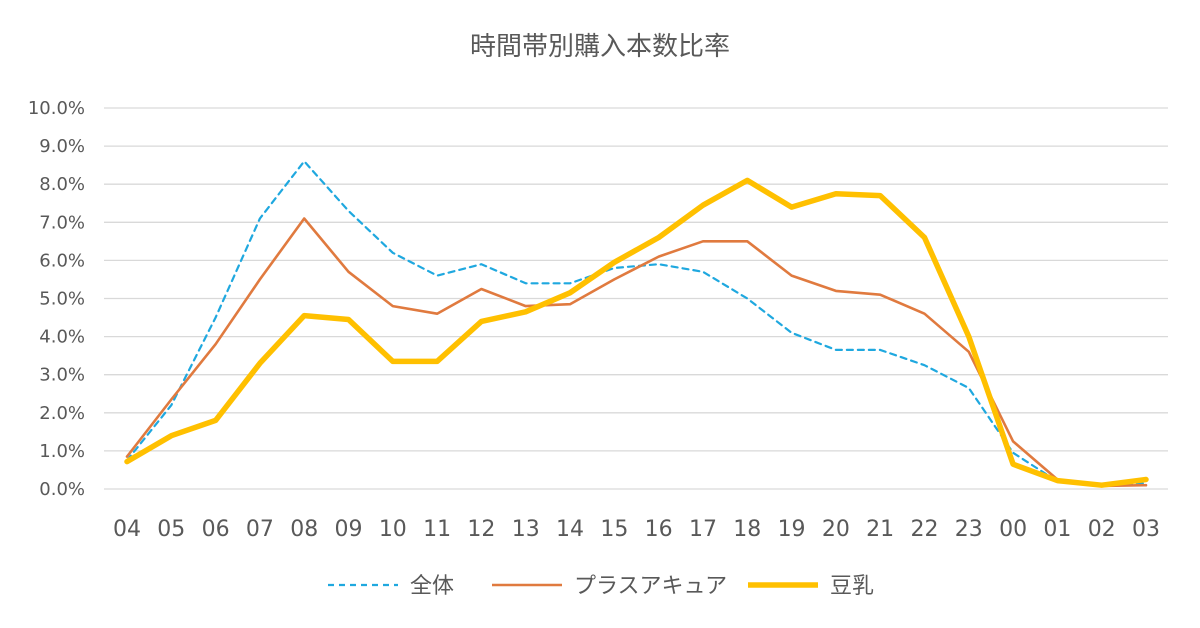 This screenshot has width=1200, height=628. What do you see at coordinates (924, 529) in the screenshot?
I see `x-tick-label: 22` at bounding box center [924, 529].